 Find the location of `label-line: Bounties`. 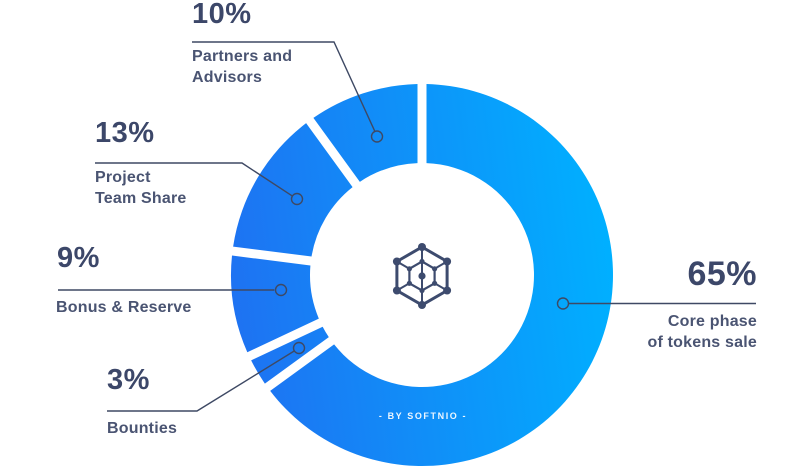

label-line: Bounties is located at coordinates (142, 428).